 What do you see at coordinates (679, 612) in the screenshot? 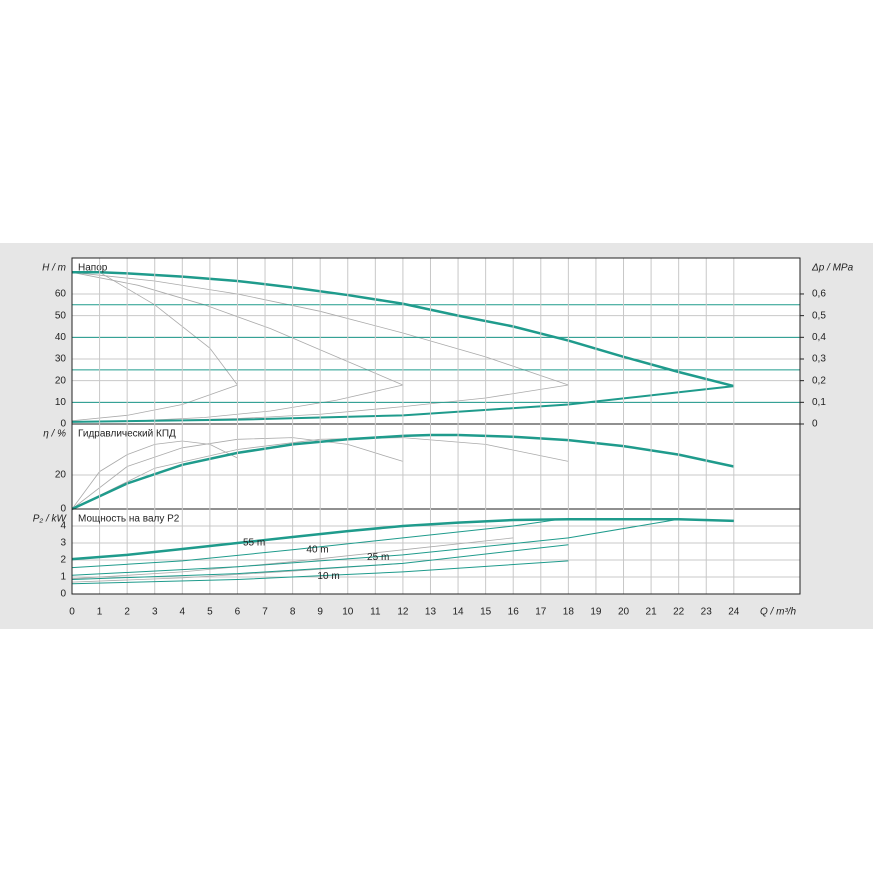
I see `x-tick-label: 22` at bounding box center [679, 612].